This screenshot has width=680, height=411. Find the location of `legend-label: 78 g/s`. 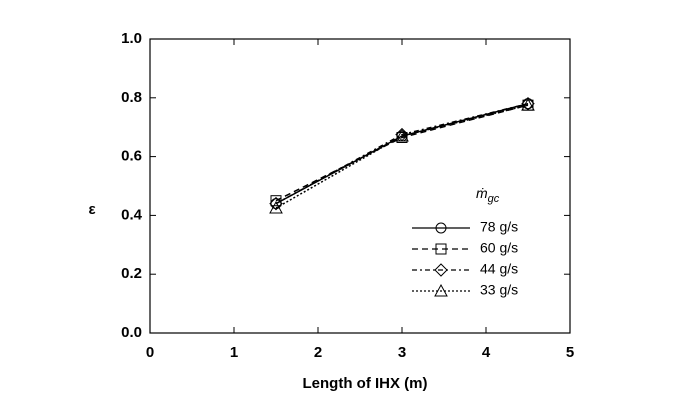

legend-label: 78 g/s is located at coordinates (499, 227).